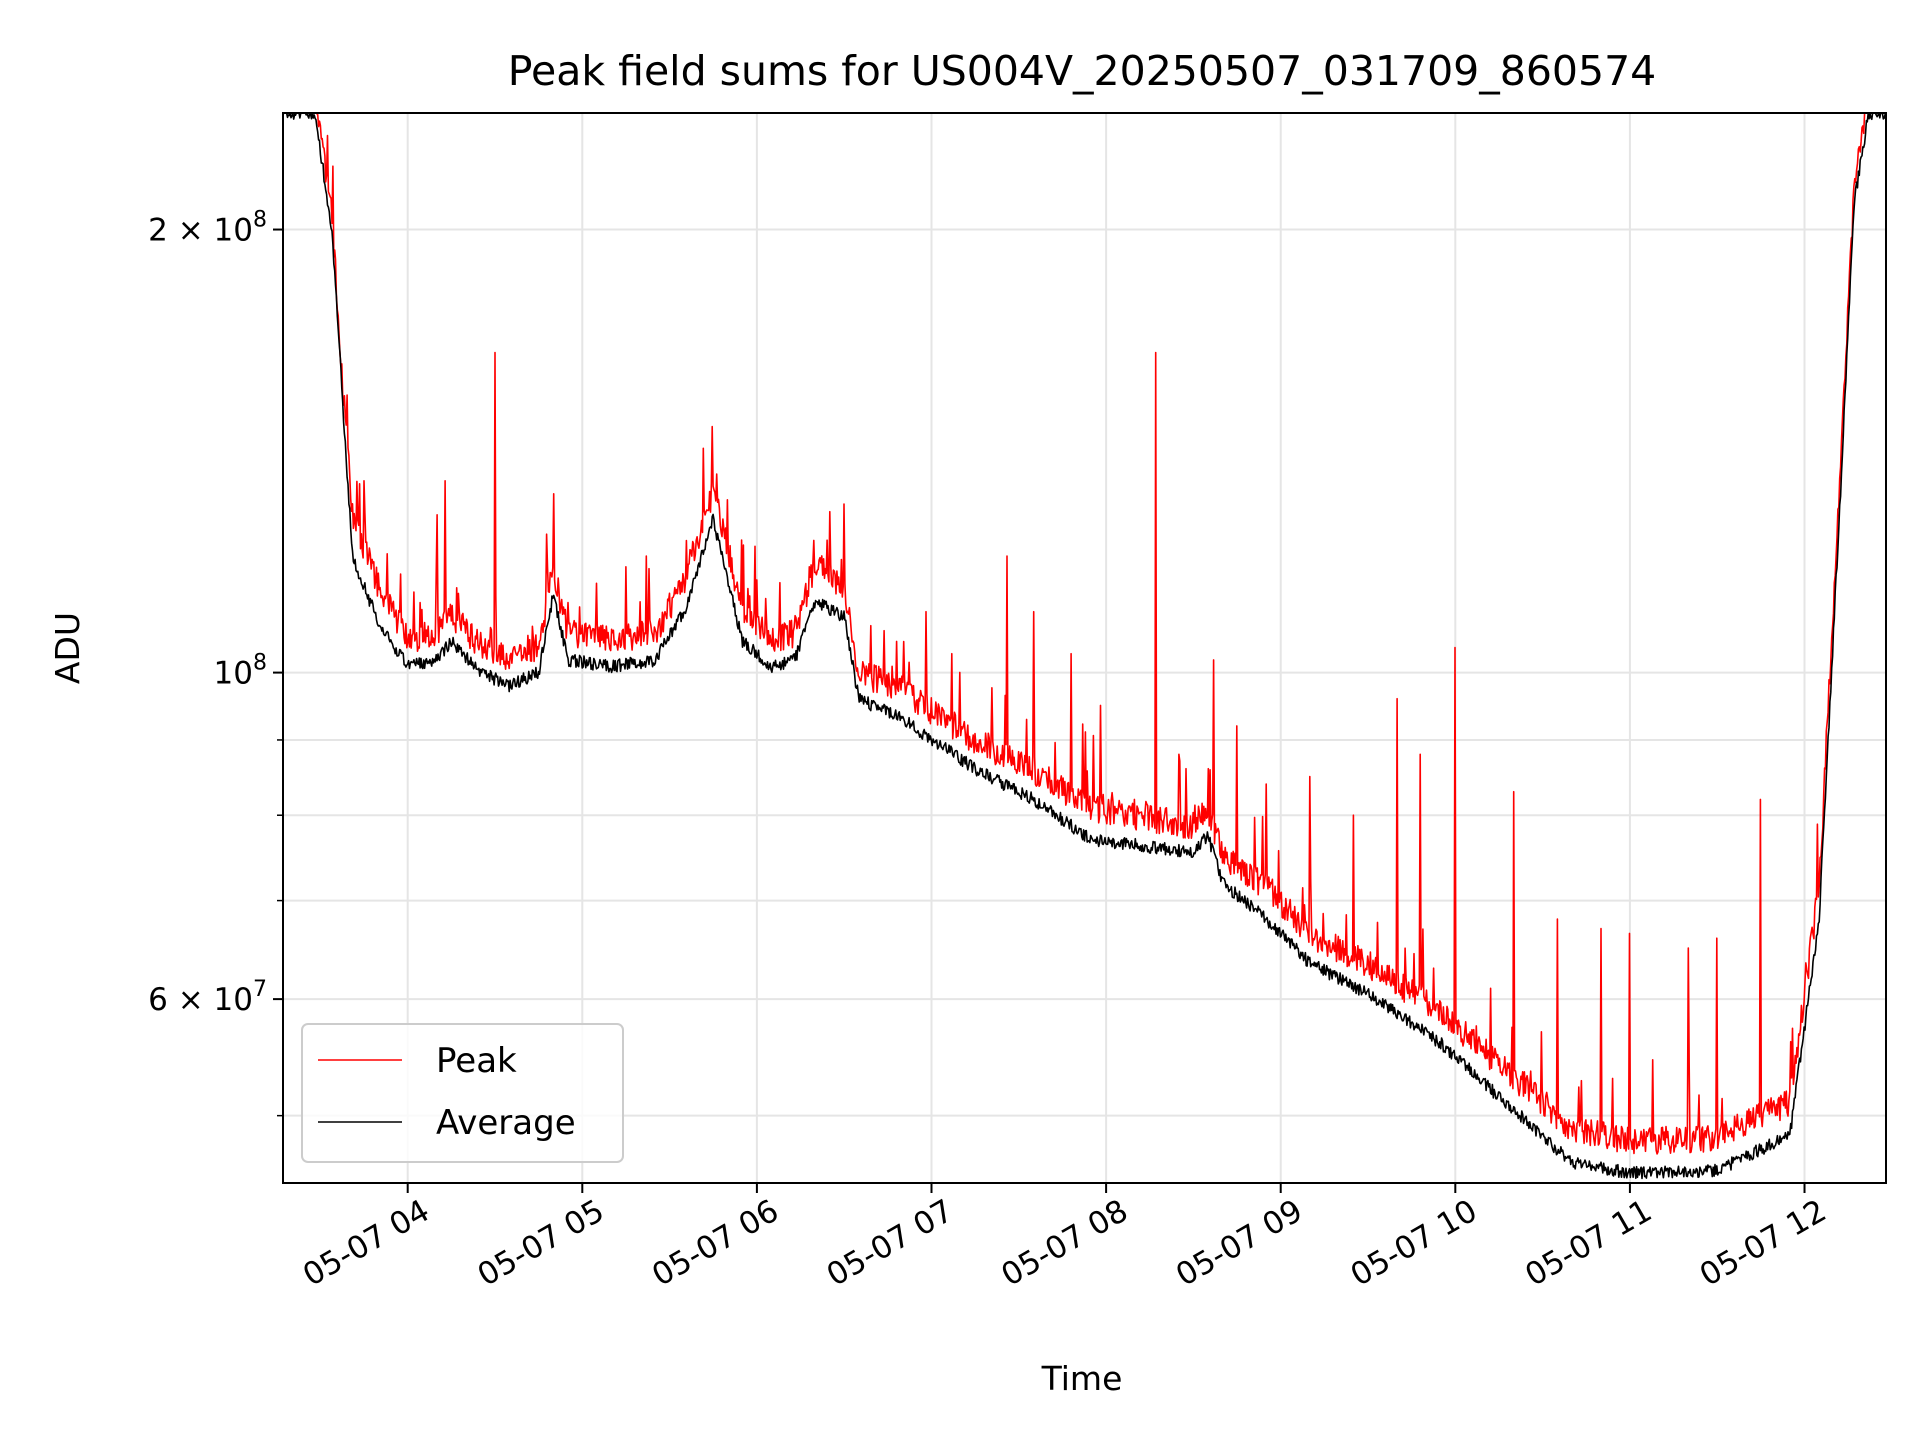  What do you see at coordinates (67, 648) in the screenshot?
I see `y-axis-label: ADU` at bounding box center [67, 648].